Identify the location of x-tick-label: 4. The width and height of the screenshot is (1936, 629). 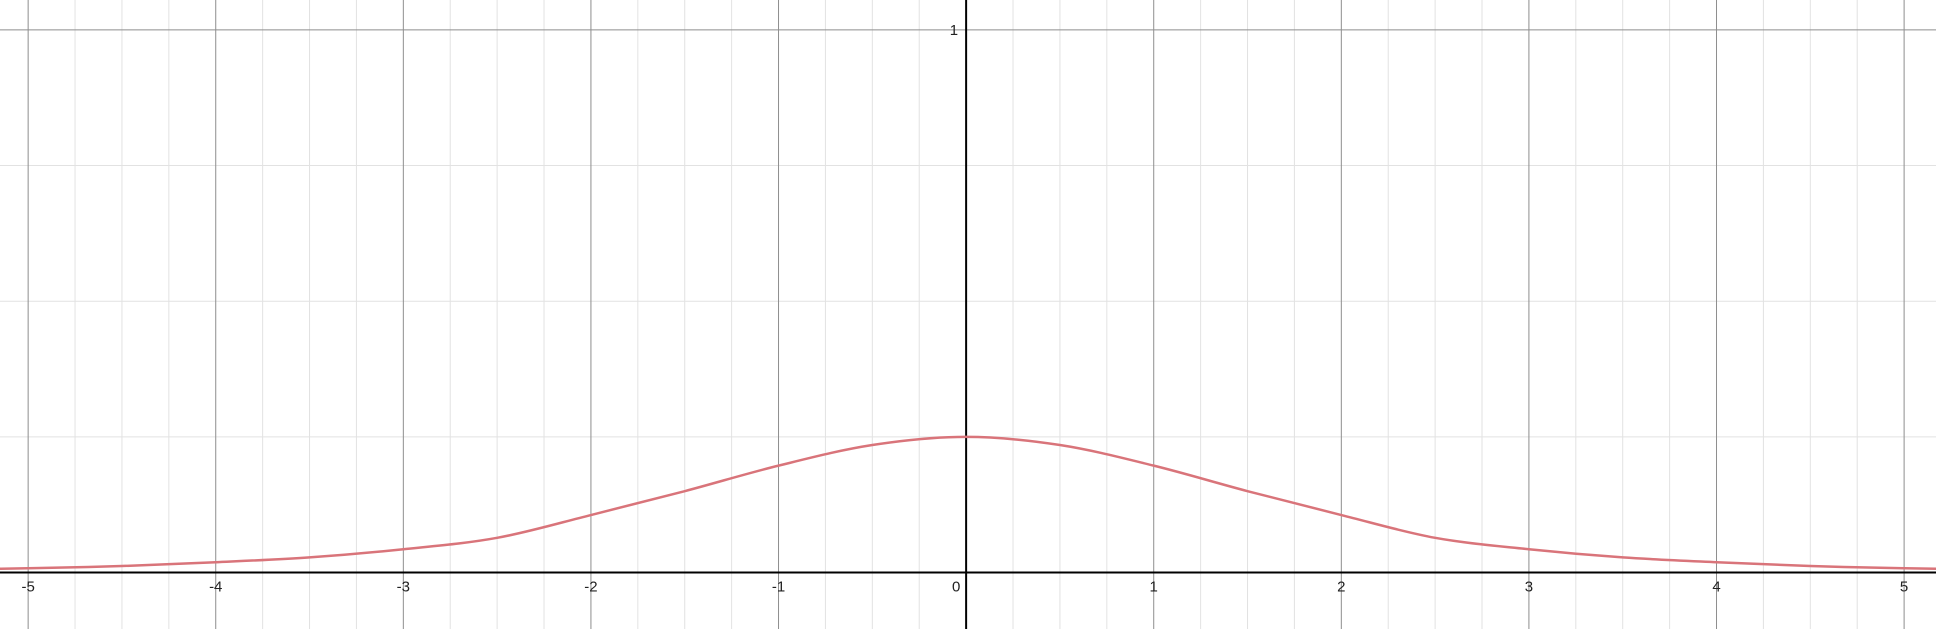
(1716, 587).